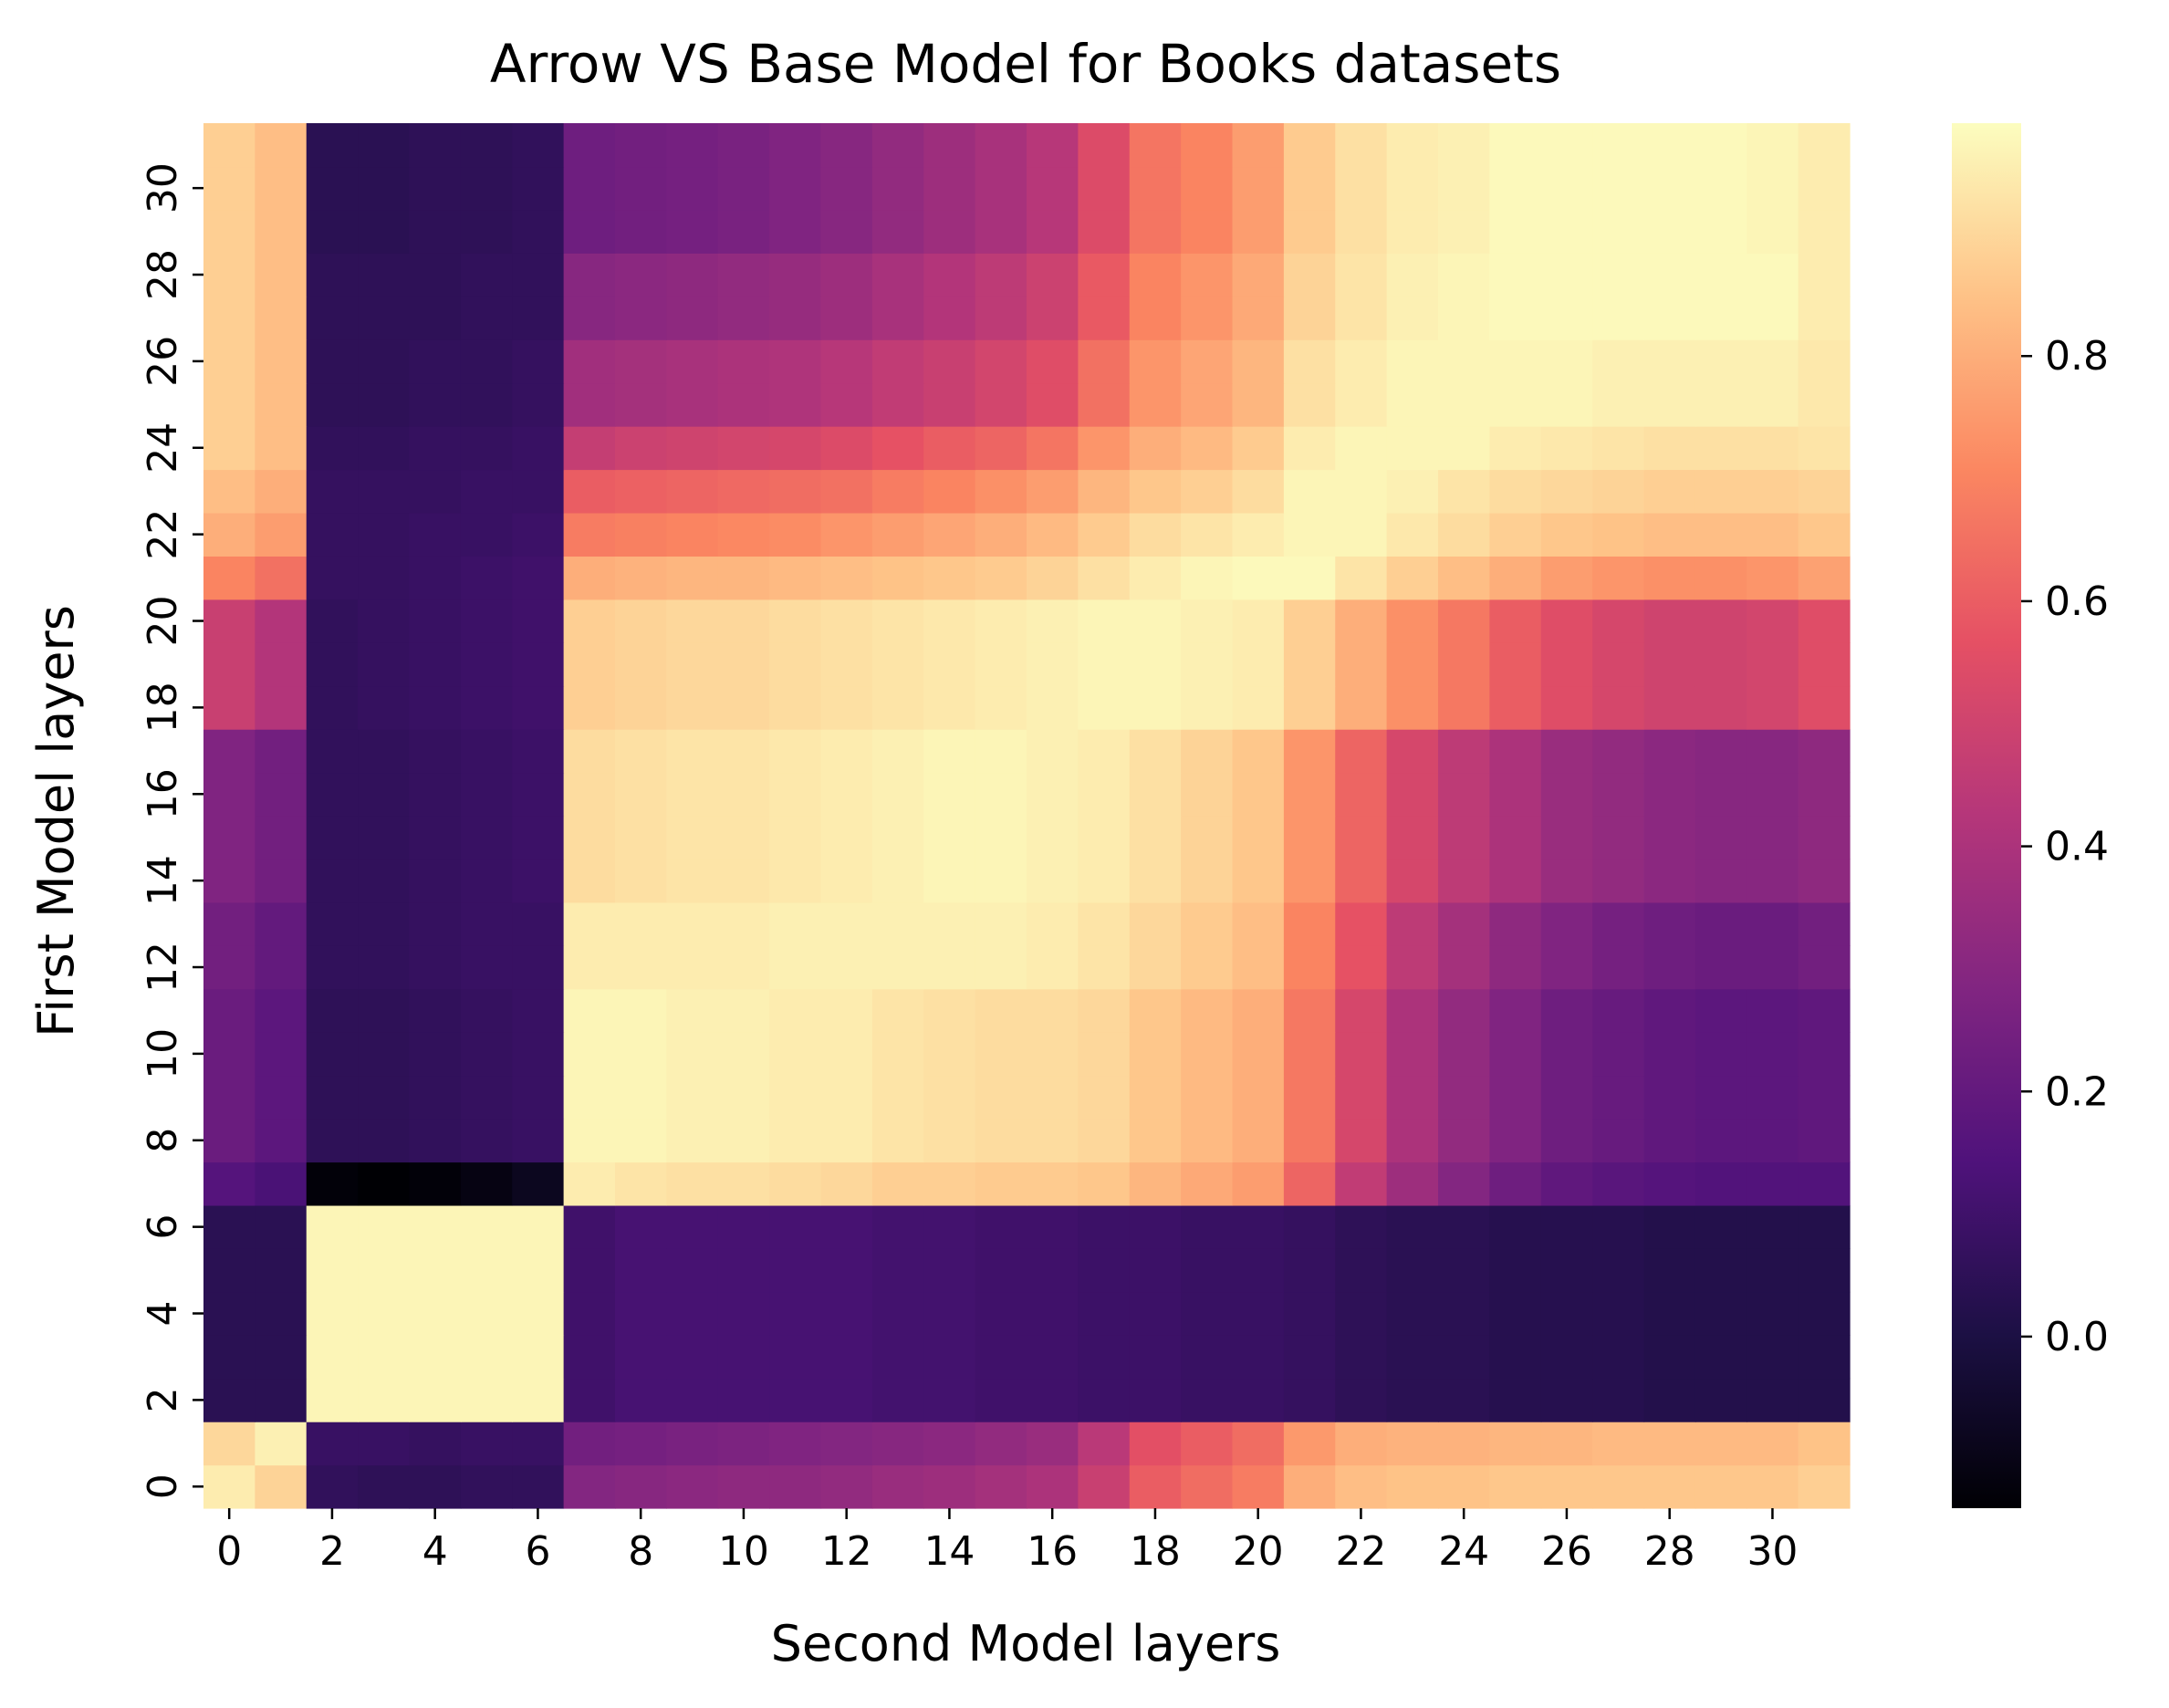 The image size is (2169, 1708). I want to click on heatmap-cell-r8-c21, so click(1310, 1141).